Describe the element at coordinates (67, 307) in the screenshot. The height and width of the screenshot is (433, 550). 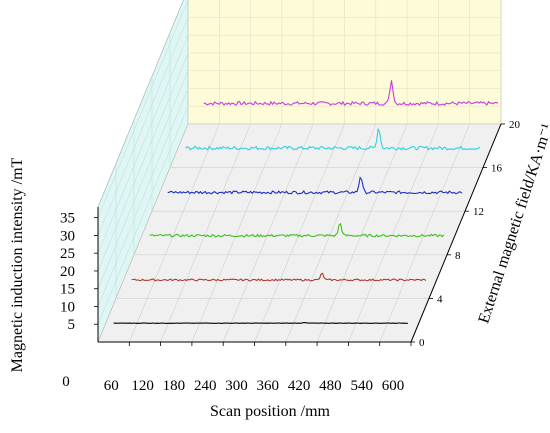
I see `y-tick-label: 10` at that location.